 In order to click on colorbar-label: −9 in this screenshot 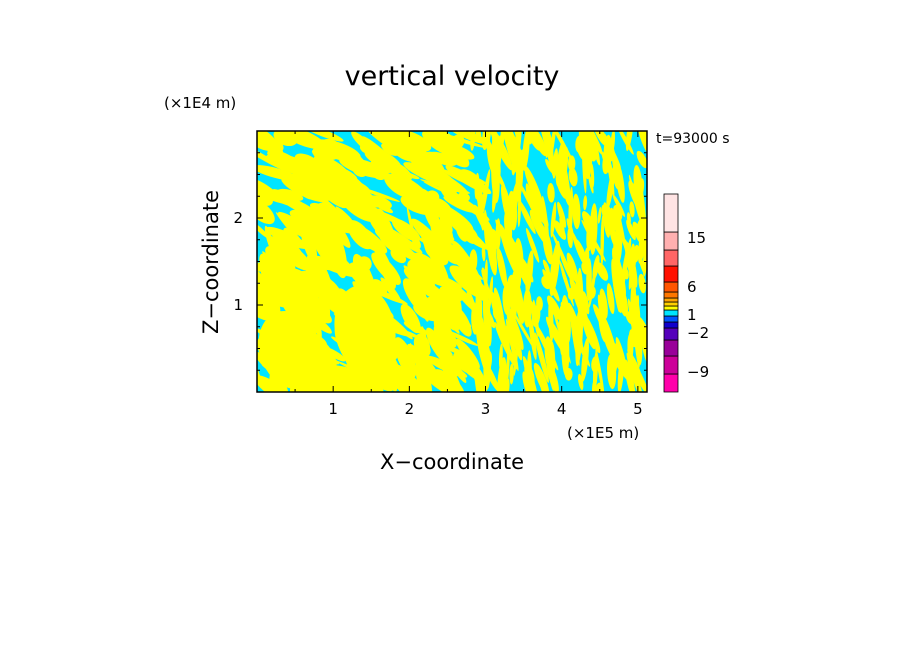, I will do `click(698, 372)`.